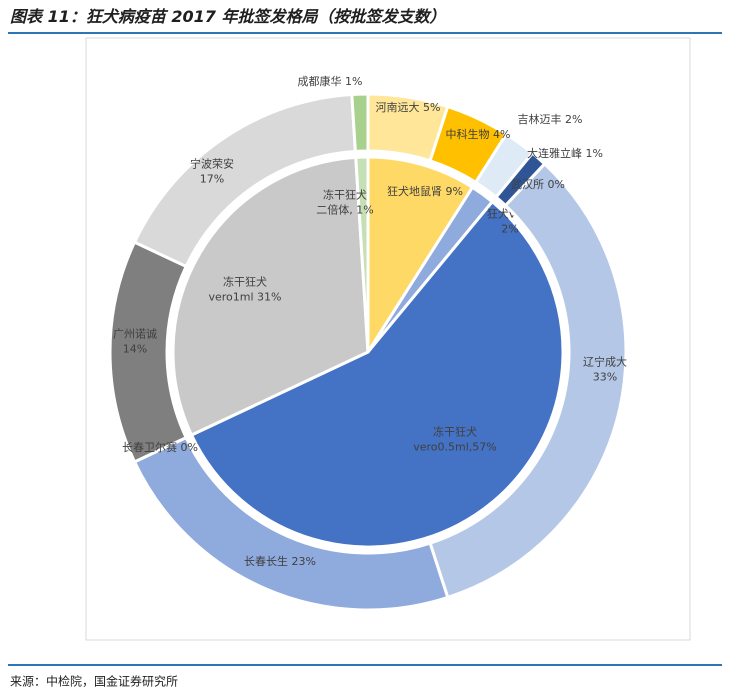 This screenshot has height=698, width=734. I want to click on slice-label: 长春长生 23%, so click(280, 561).